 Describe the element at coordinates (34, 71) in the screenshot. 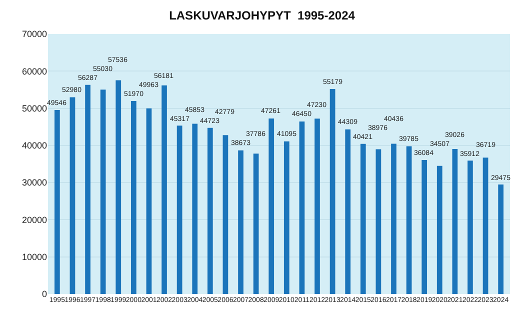

I see `y-tick-label: 60000` at that location.